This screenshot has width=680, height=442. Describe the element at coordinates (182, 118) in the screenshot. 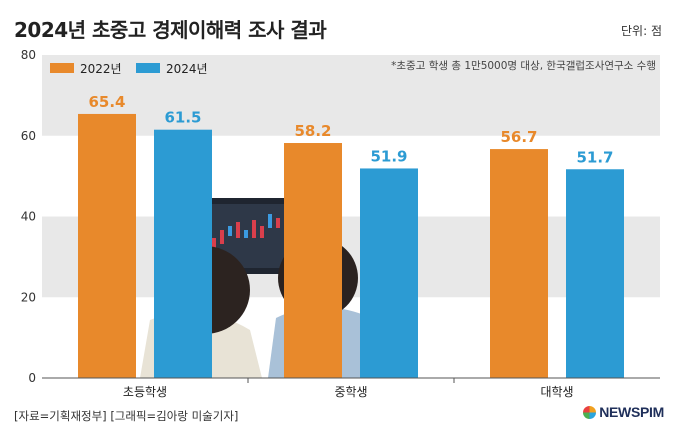

I see `data-label: 61.5` at that location.